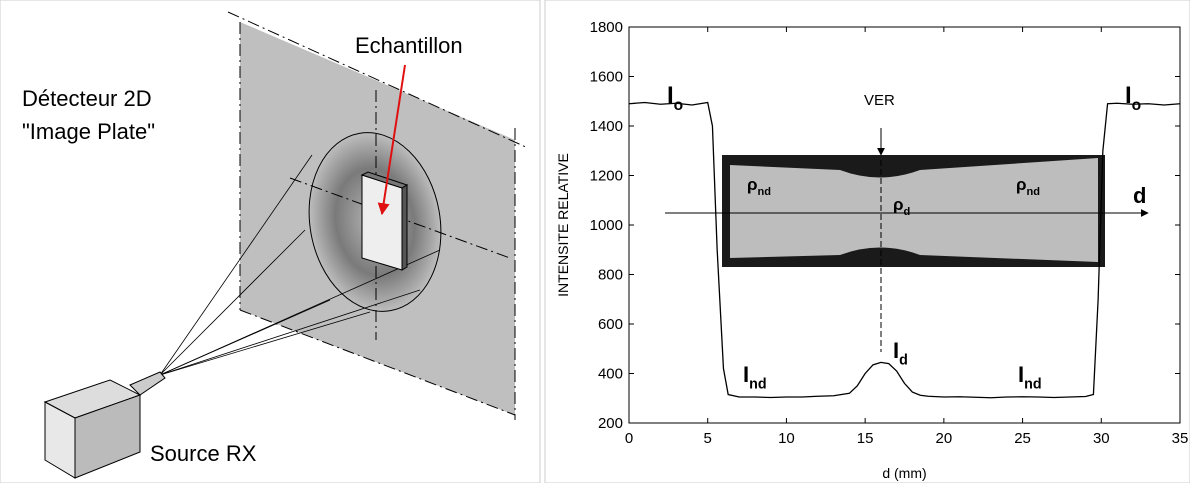  I want to click on sample-label: Echantillon, so click(409, 45).